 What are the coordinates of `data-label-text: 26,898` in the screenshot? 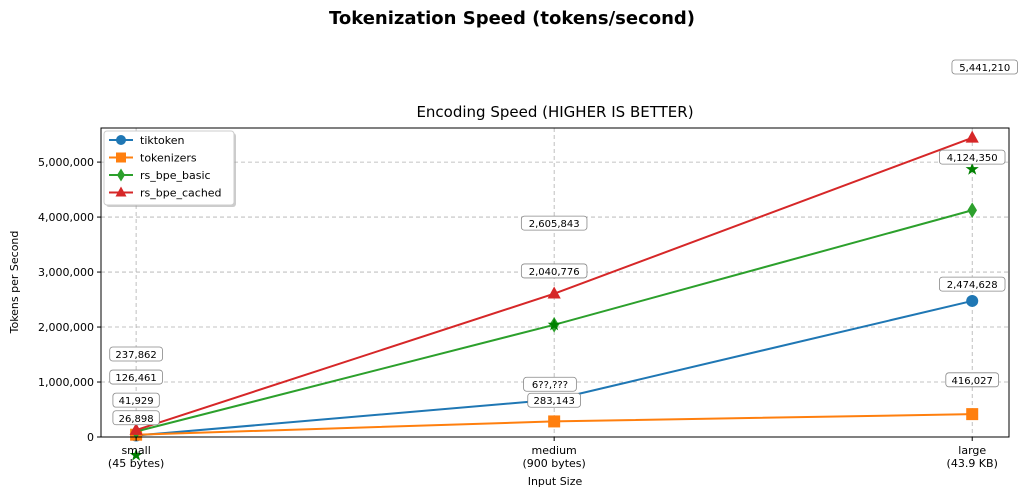 It's located at (136, 419).